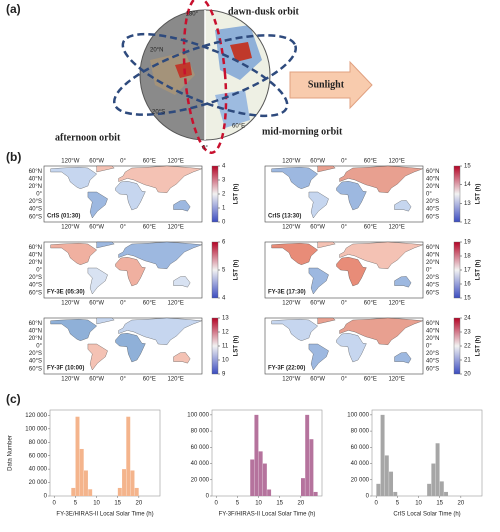 The height and width of the screenshot is (532, 500). Describe the element at coordinates (224, 243) in the screenshot. I see `colorbar-tick-label: 6` at that location.